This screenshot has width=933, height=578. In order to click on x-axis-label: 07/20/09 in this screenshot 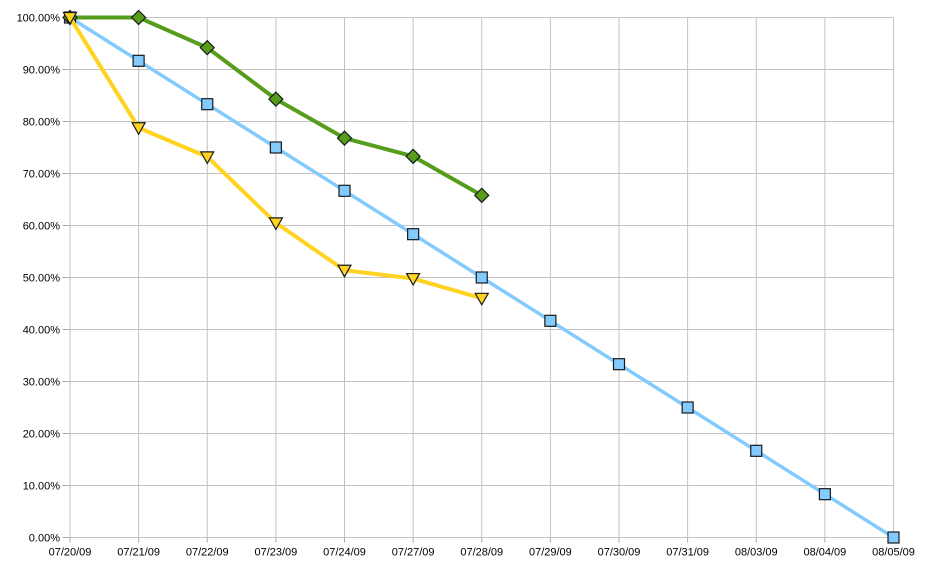, I will do `click(70, 553)`.